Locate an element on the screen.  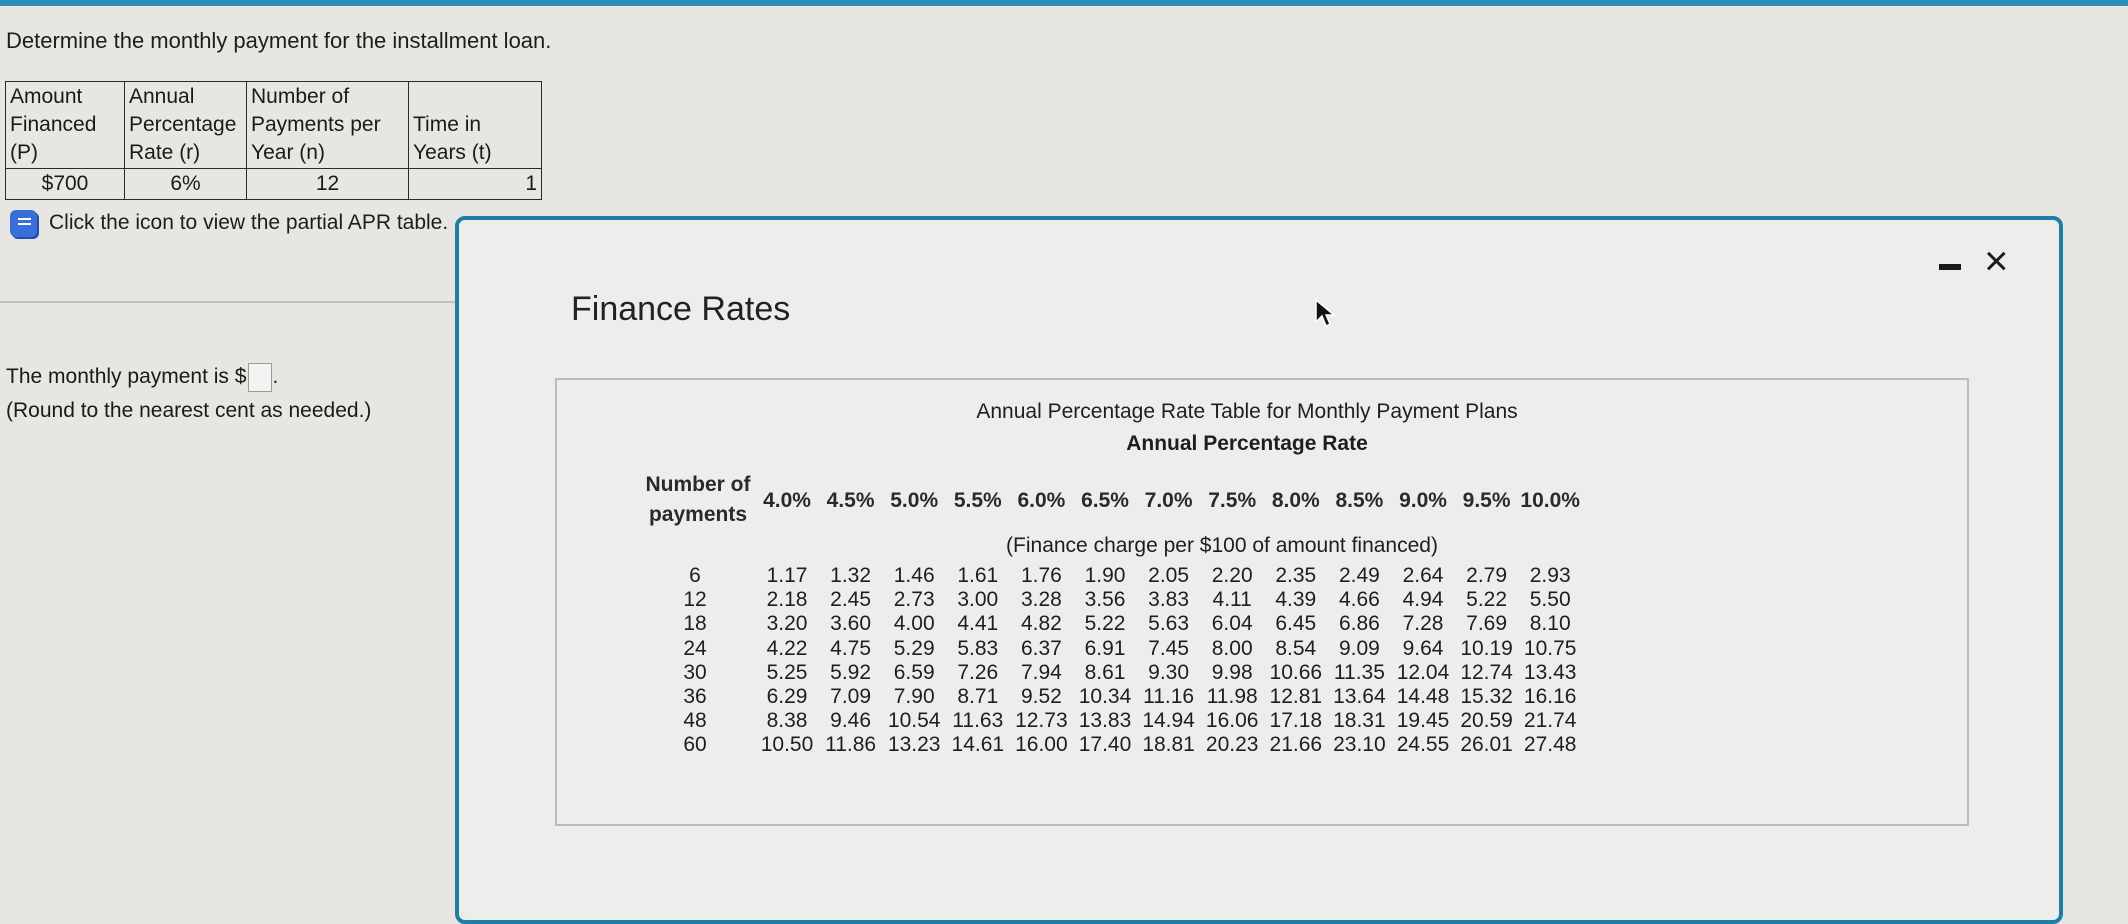
header-time-in-years: Time in Years (t) is located at coordinates (475, 125).